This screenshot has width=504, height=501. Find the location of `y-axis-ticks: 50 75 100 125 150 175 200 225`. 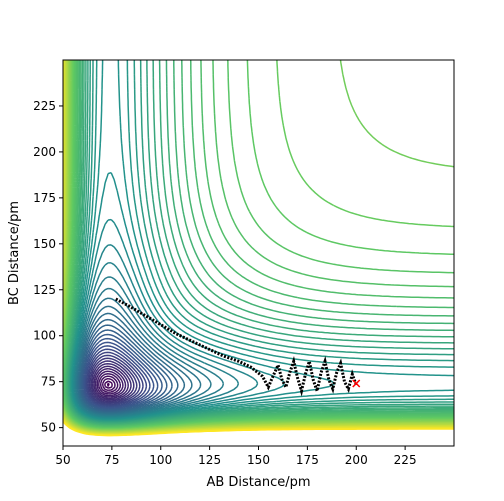

y-axis-ticks: 50 75 100 125 150 175 200 225 is located at coordinates (48, 267).